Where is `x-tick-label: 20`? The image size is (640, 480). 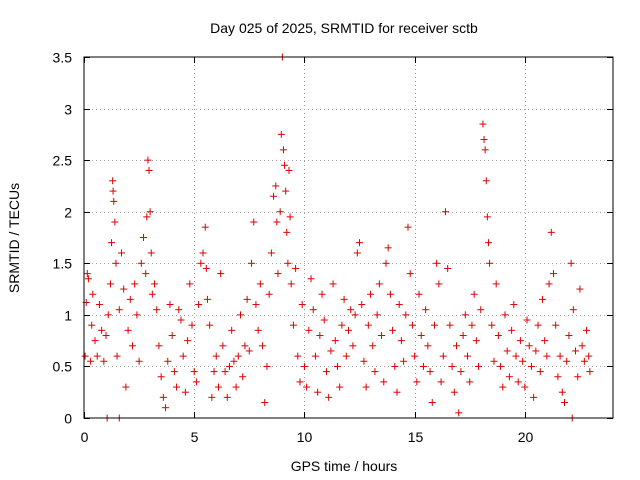
x-tick-label: 20 is located at coordinates (526, 437).